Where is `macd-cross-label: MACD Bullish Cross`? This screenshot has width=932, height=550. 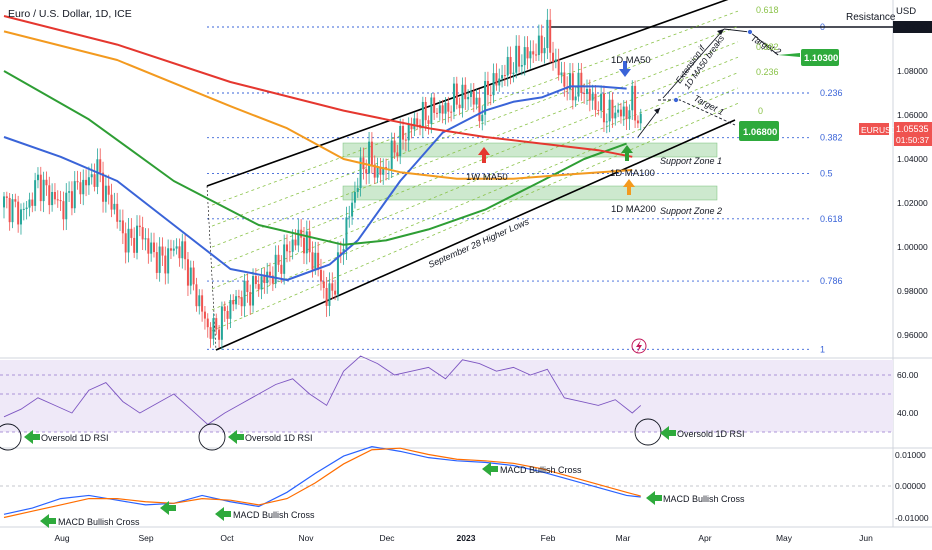 macd-cross-label: MACD Bullish Cross is located at coordinates (704, 499).